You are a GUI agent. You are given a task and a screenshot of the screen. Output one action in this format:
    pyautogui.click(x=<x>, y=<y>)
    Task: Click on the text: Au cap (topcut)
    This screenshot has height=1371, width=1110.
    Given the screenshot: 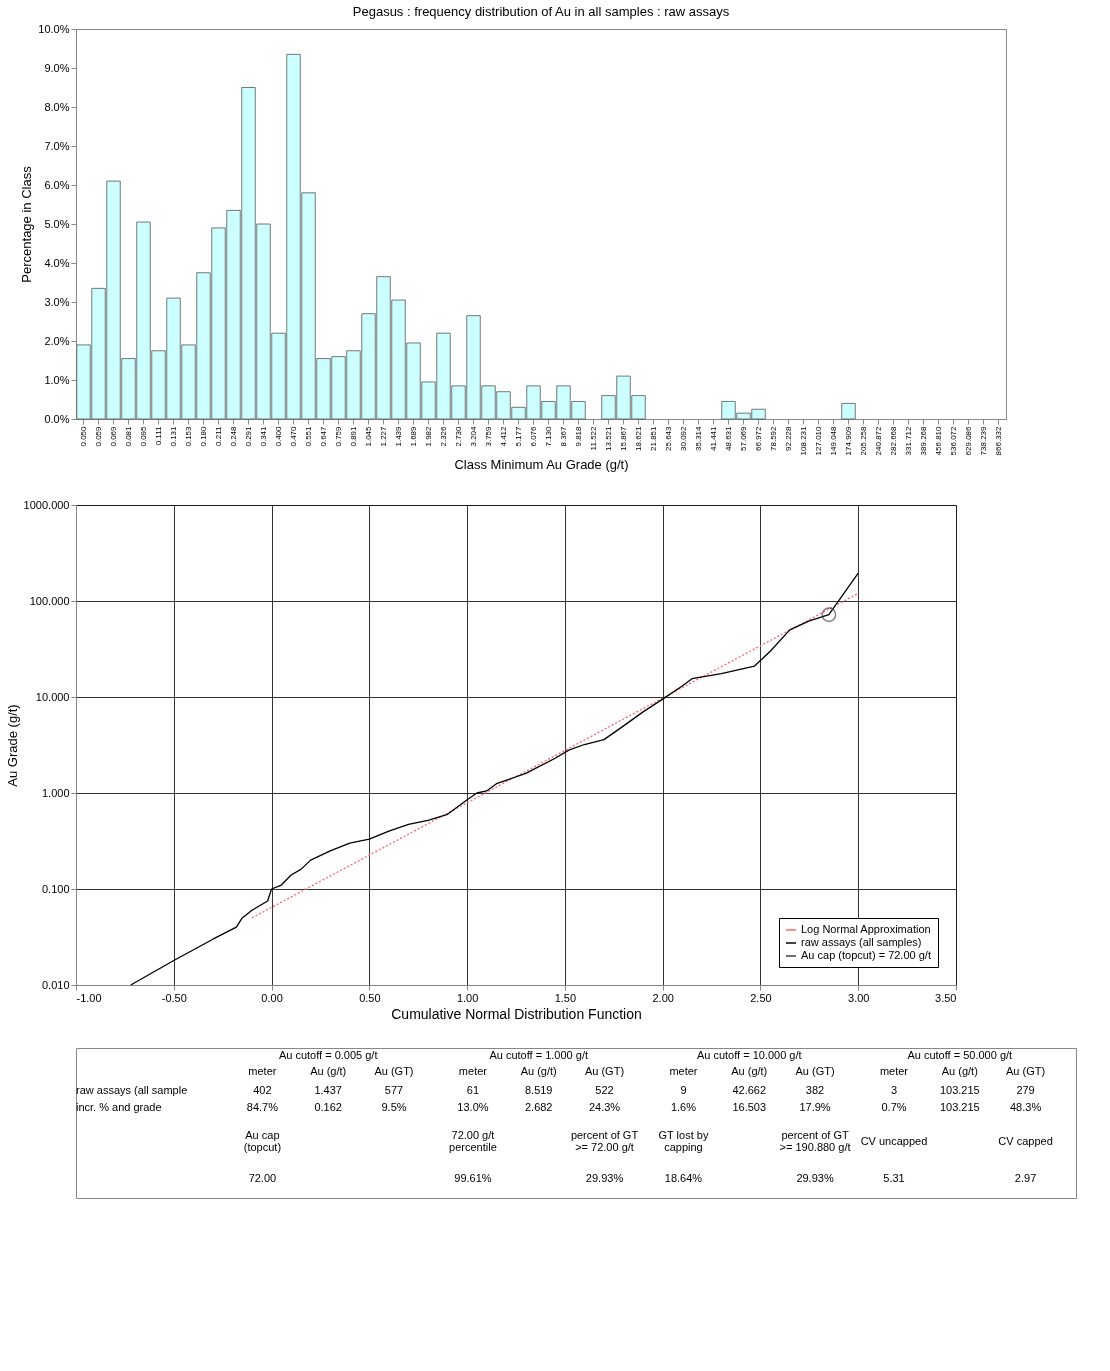 What is the action you would take?
    pyautogui.click(x=262, y=1140)
    